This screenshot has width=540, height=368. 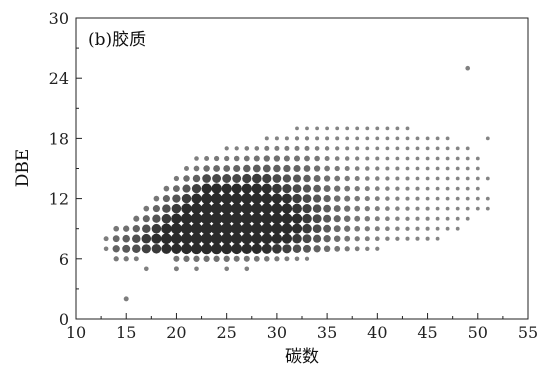 I want to click on x-tick-label: 30, so click(x=277, y=332).